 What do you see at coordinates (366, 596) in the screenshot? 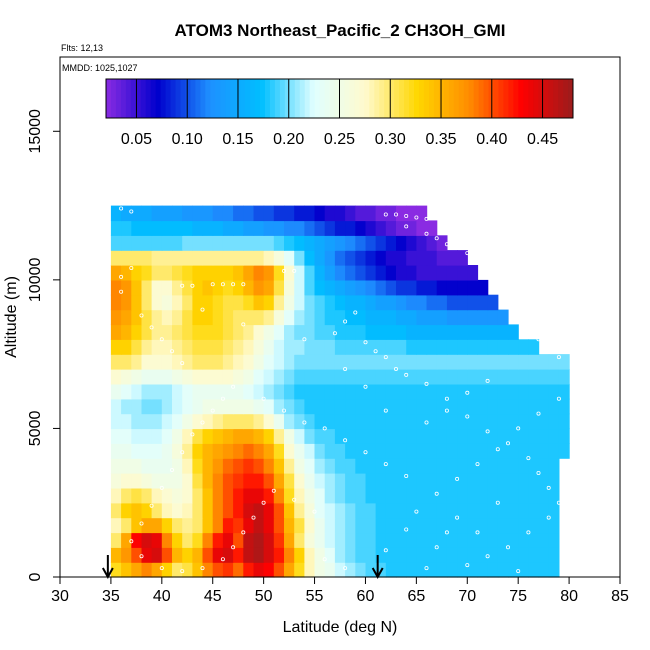
I see `x-tick-label-6: 60` at bounding box center [366, 596].